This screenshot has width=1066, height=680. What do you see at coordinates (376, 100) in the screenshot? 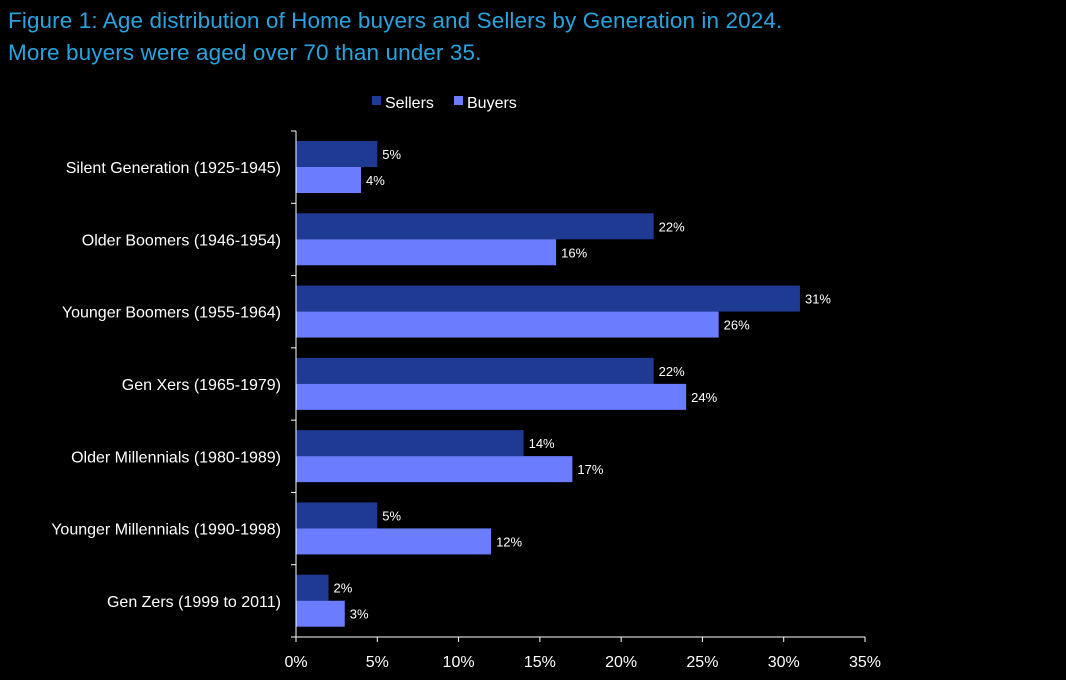
I see `legend-sellers-swatch` at bounding box center [376, 100].